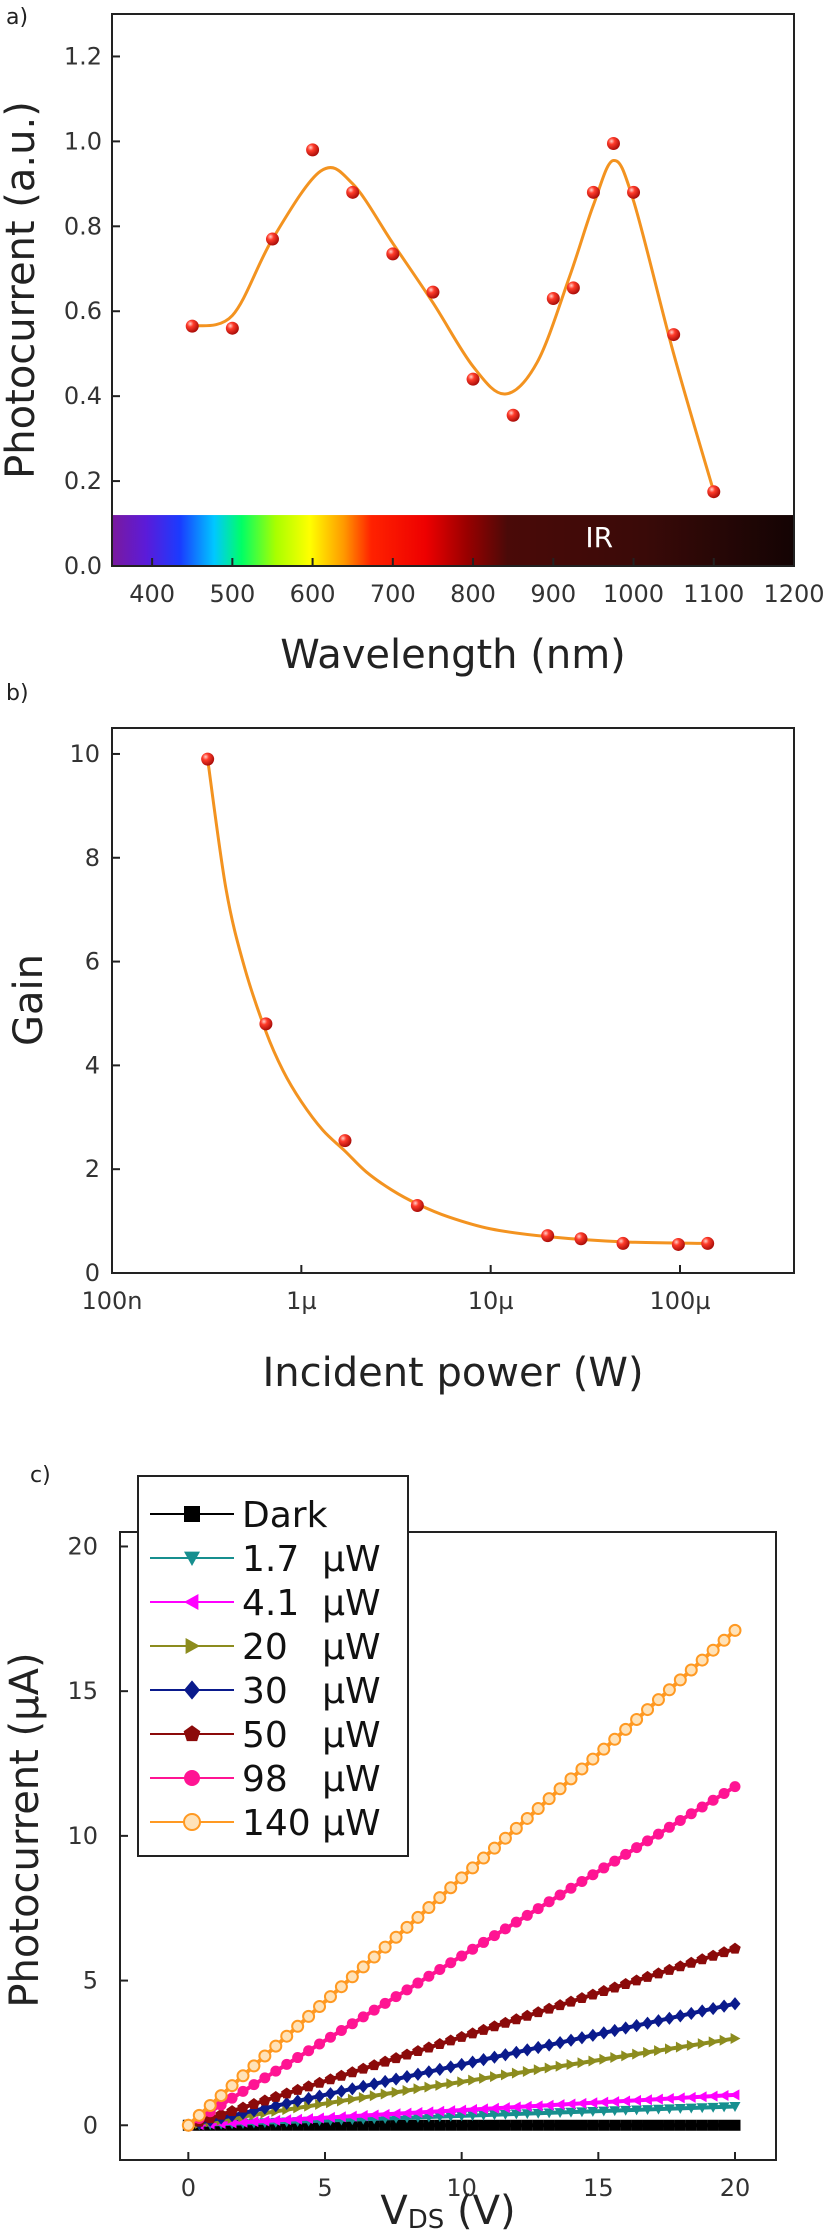 The height and width of the screenshot is (2235, 833). What do you see at coordinates (452, 1373) in the screenshot?
I see `x-axis-label: Incident power (W)` at bounding box center [452, 1373].